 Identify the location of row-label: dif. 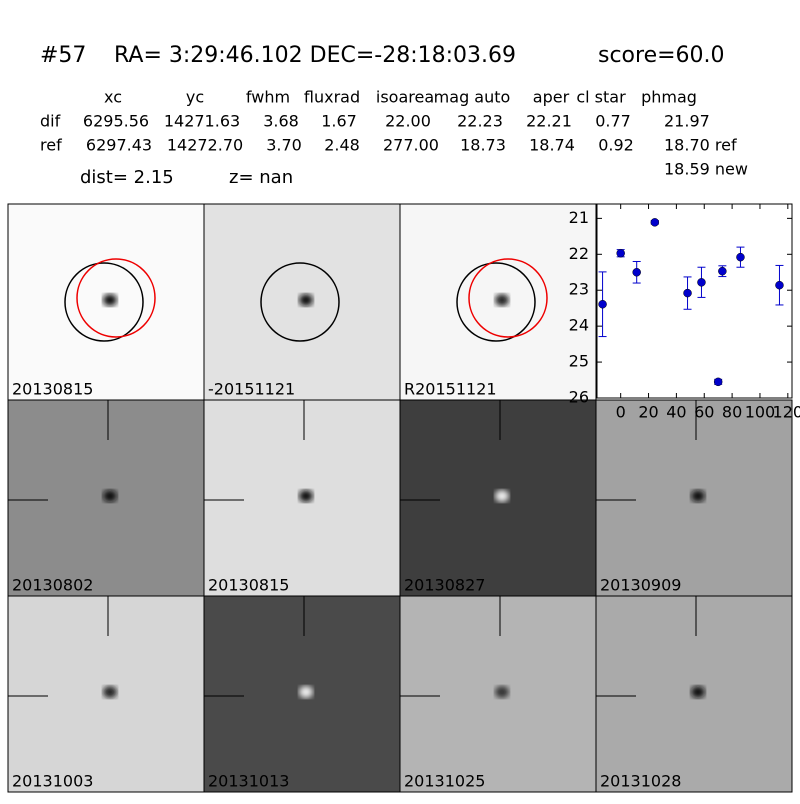
(50, 121).